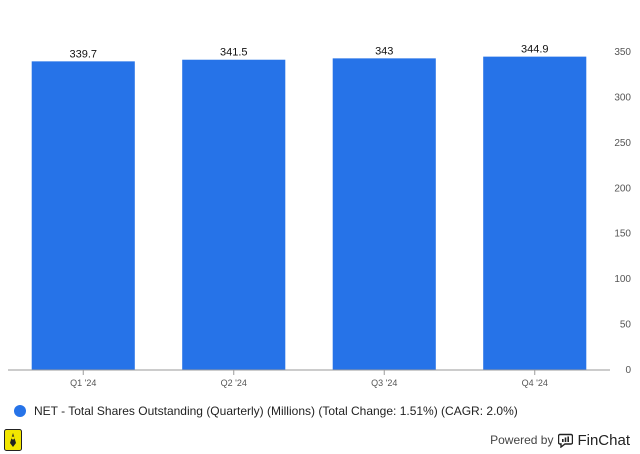  What do you see at coordinates (566, 440) in the screenshot?
I see `finchat-chat-bubble-icon` at bounding box center [566, 440].